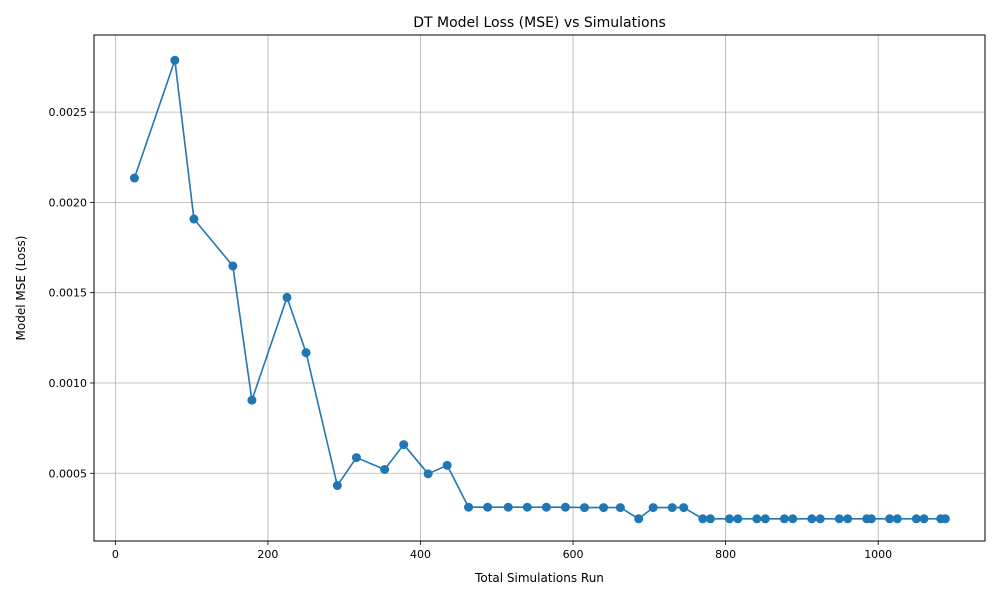 This screenshot has height=600, width=1000. Describe the element at coordinates (68, 473) in the screenshot. I see `y-tick-label: 0.0005` at that location.